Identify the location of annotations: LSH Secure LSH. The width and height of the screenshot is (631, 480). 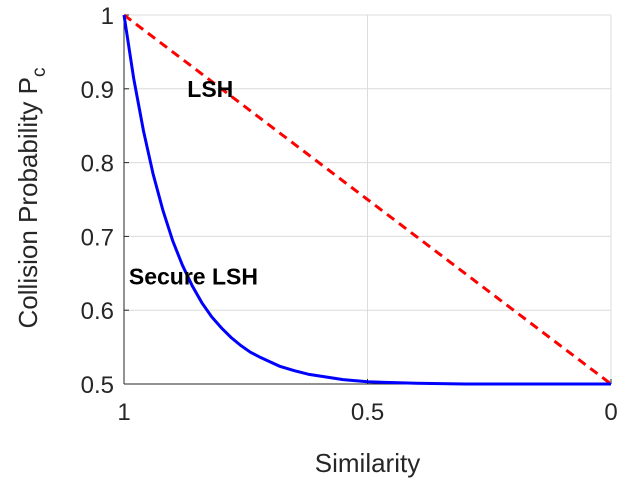
(193, 182).